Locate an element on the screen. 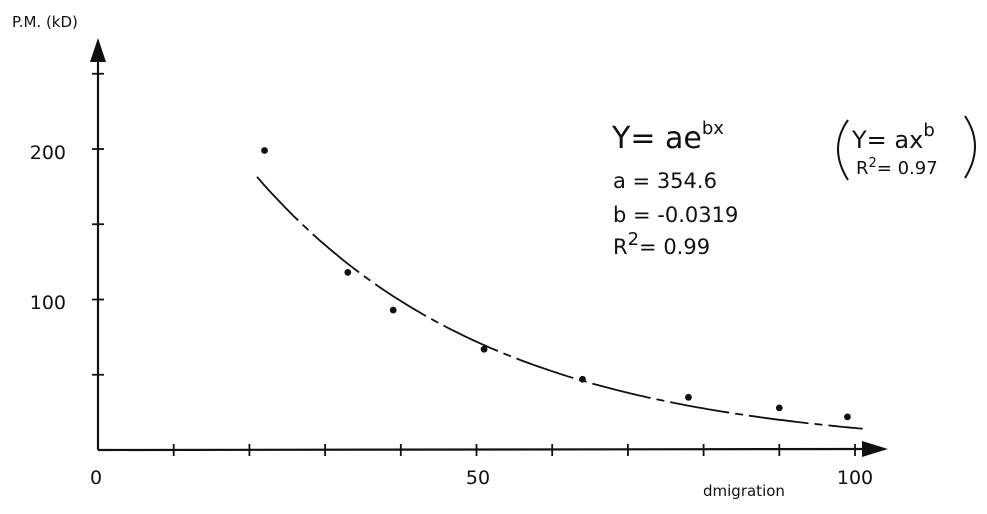 Image resolution: width=987 pixels, height=514 pixels. y-axis-ticks is located at coordinates (98, 224).